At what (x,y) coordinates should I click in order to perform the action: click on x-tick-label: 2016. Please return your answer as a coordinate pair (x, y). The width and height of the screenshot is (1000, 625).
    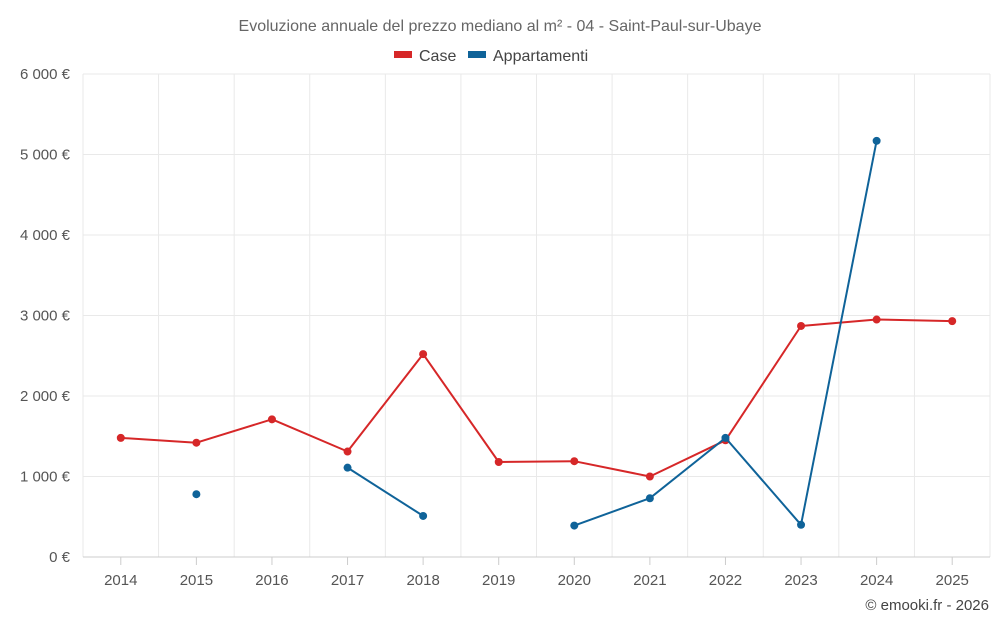
    Looking at the image, I should click on (271, 580).